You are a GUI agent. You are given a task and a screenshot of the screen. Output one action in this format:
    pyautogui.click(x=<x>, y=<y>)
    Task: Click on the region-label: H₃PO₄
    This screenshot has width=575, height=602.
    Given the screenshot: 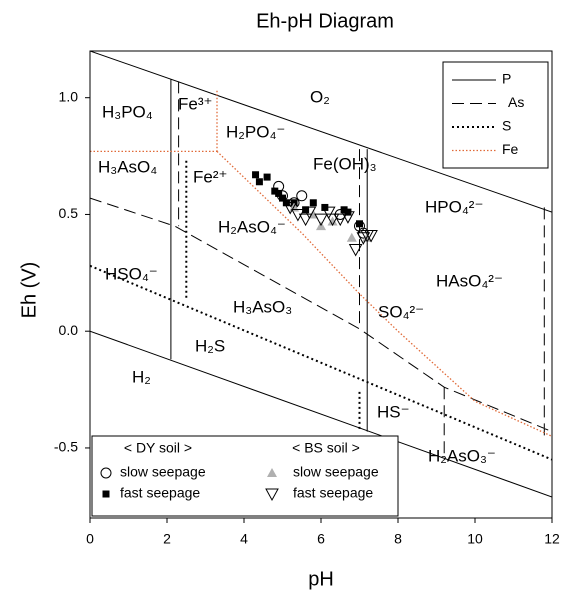 What is the action you would take?
    pyautogui.click(x=127, y=111)
    